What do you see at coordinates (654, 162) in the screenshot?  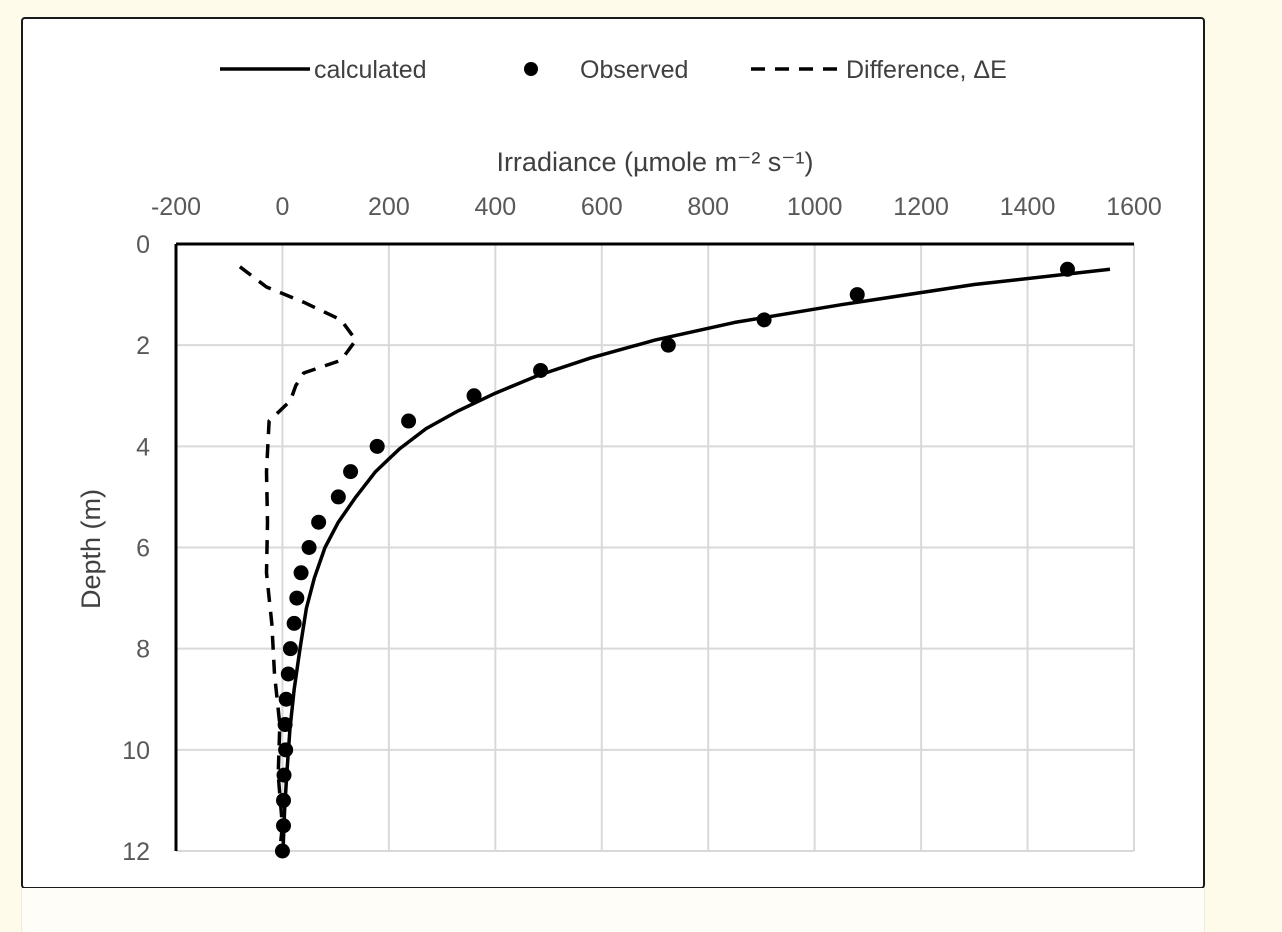 I see `x-axis-title: Irradiance (µmole m⁻² s⁻¹)` at bounding box center [654, 162].